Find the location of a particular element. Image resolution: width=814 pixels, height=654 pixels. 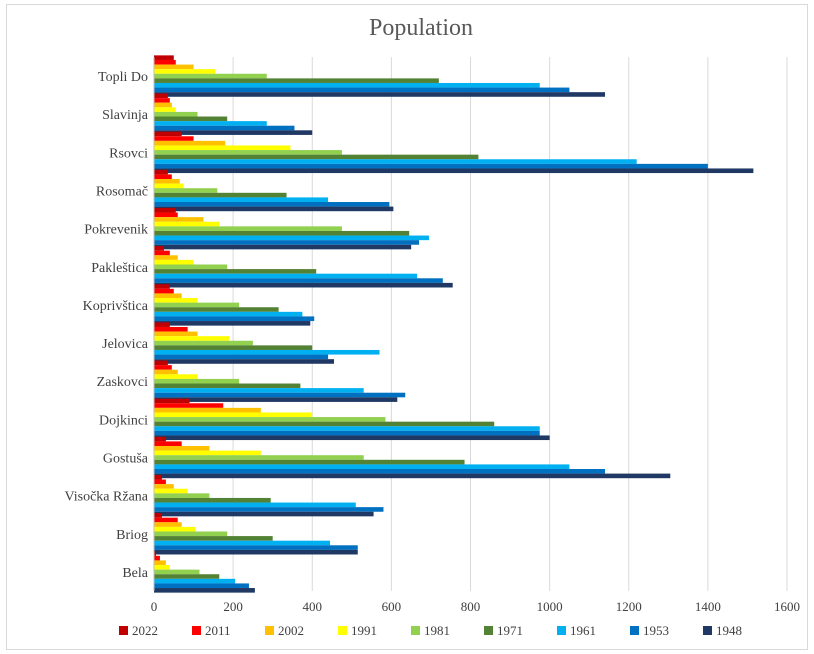

category-label: Slavinja is located at coordinates (125, 115).